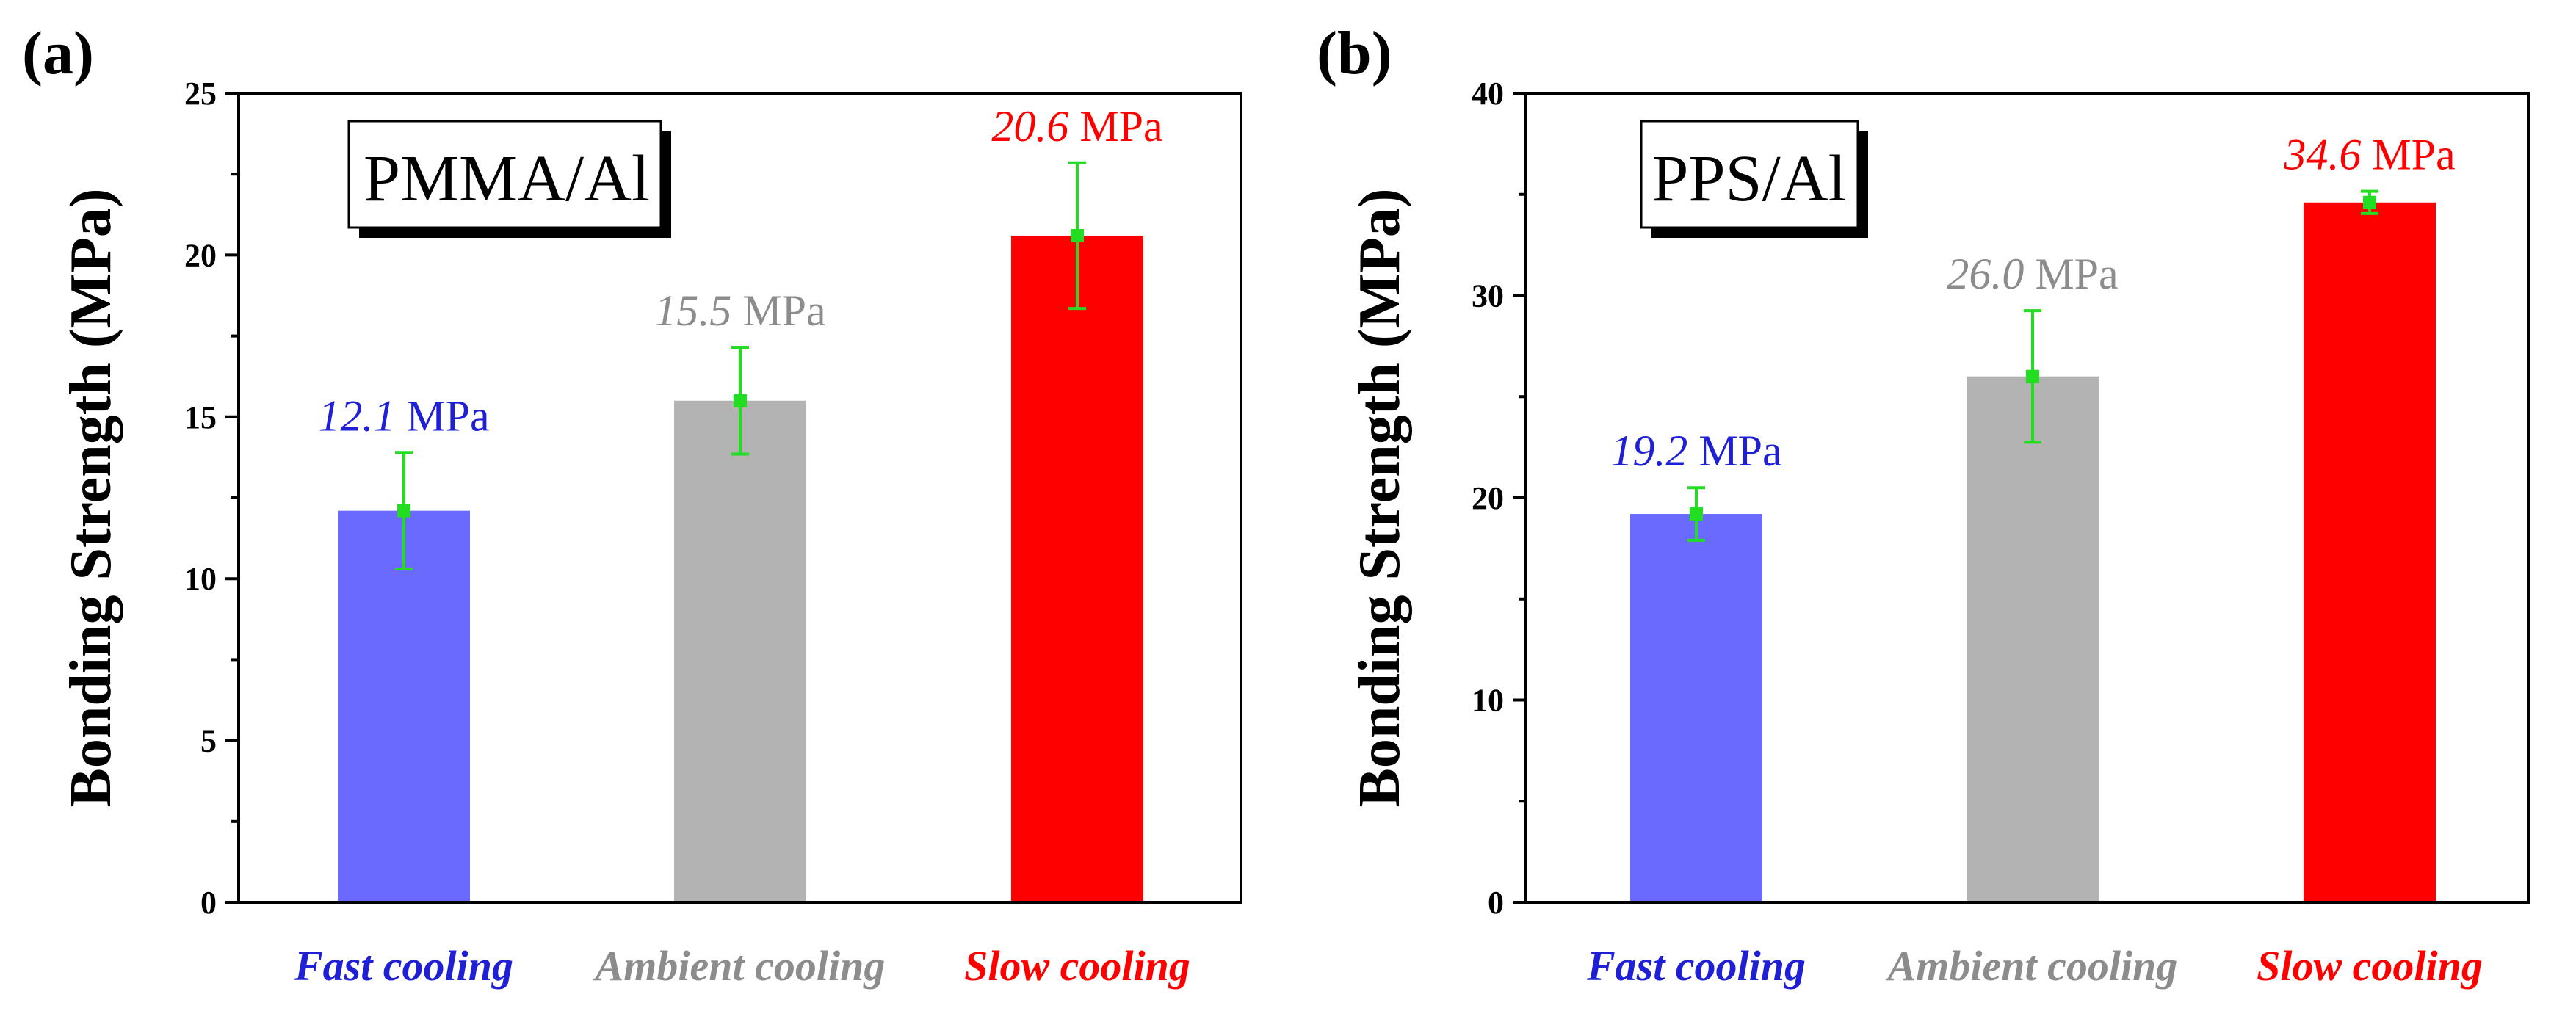 The width and height of the screenshot is (2576, 1022). Describe the element at coordinates (739, 310) in the screenshot. I see `data-label: 15.5 MPa` at that location.